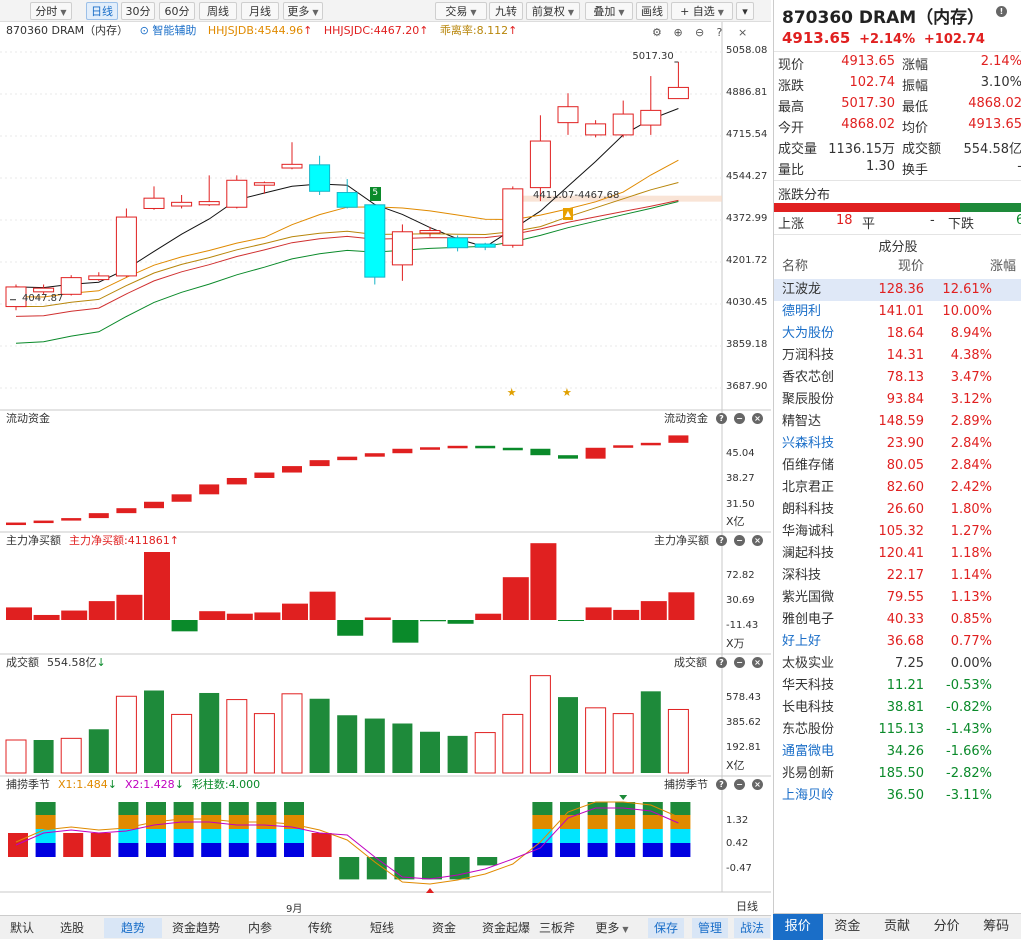 The width and height of the screenshot is (1021, 940). Describe the element at coordinates (887, 531) in the screenshot. I see `constituent-row: 华海诚科 105.32 1.27%` at that location.